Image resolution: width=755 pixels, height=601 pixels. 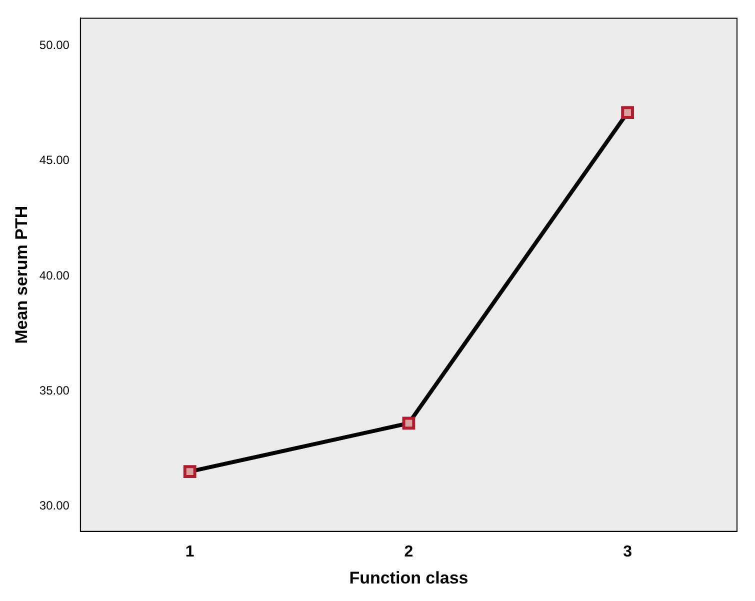 What do you see at coordinates (21, 275) in the screenshot?
I see `y-axis-title: Mean serum PTH` at bounding box center [21, 275].